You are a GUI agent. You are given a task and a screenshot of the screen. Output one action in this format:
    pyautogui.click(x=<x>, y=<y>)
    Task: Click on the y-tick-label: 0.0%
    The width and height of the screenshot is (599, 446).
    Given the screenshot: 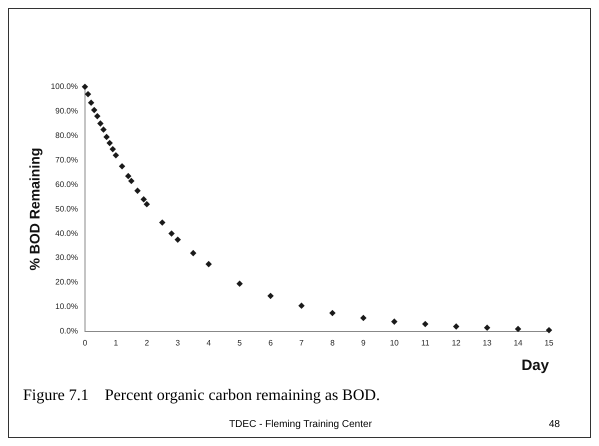 What is the action you would take?
    pyautogui.click(x=69, y=331)
    